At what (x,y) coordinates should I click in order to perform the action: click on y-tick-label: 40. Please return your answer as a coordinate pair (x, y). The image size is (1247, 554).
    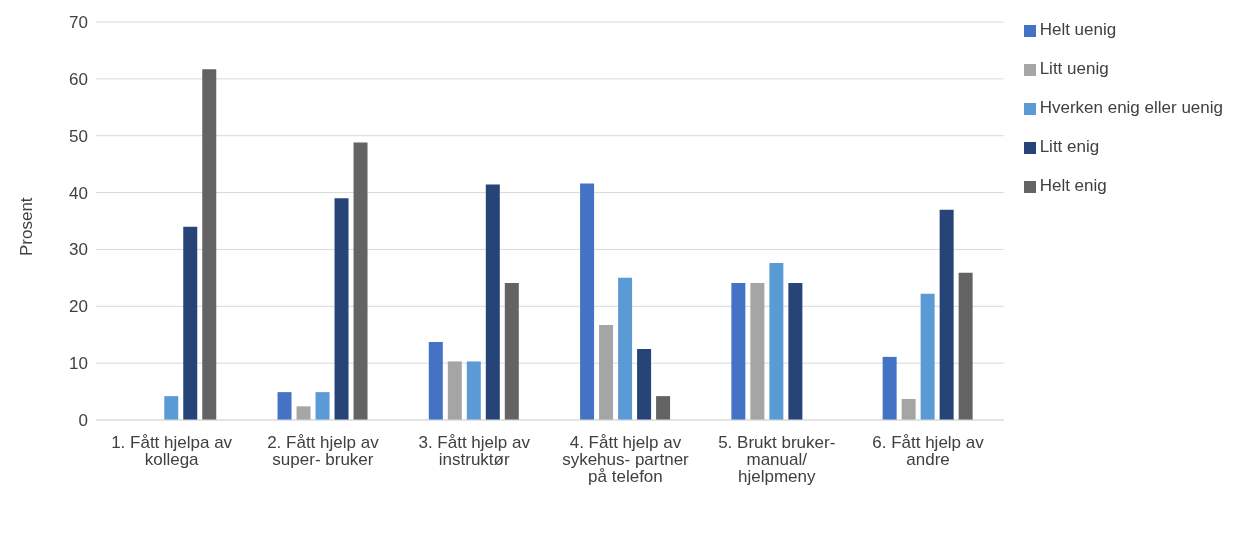
    Looking at the image, I should click on (78, 193).